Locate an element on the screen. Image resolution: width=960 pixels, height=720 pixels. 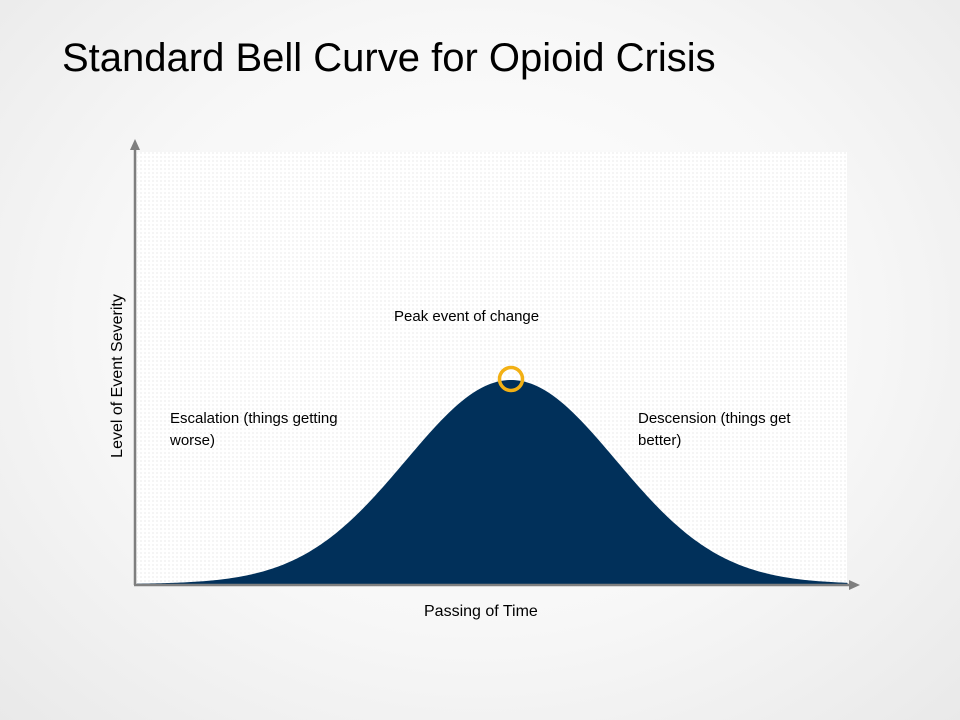
y-axis-arrowhead is located at coordinates (135, 144).